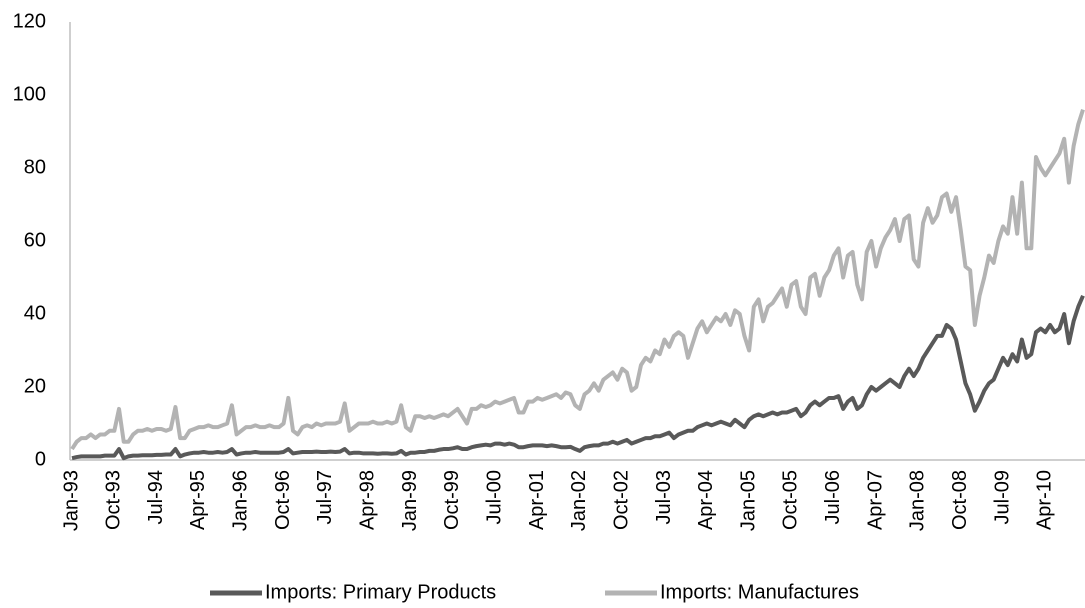 This screenshot has width=1085, height=608. What do you see at coordinates (29, 94) in the screenshot?
I see `y-tick-label: 100` at bounding box center [29, 94].